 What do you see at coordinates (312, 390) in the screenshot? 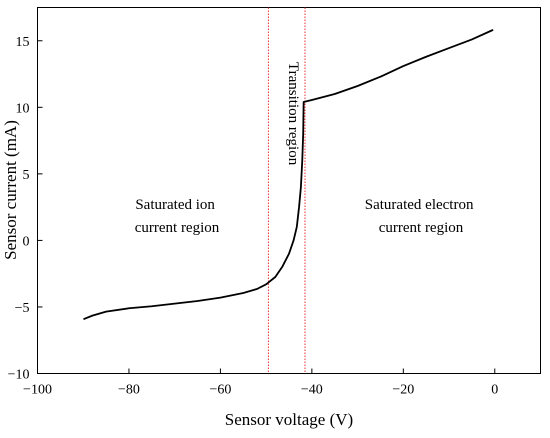
I see `x-tick-label: −40` at bounding box center [312, 390].